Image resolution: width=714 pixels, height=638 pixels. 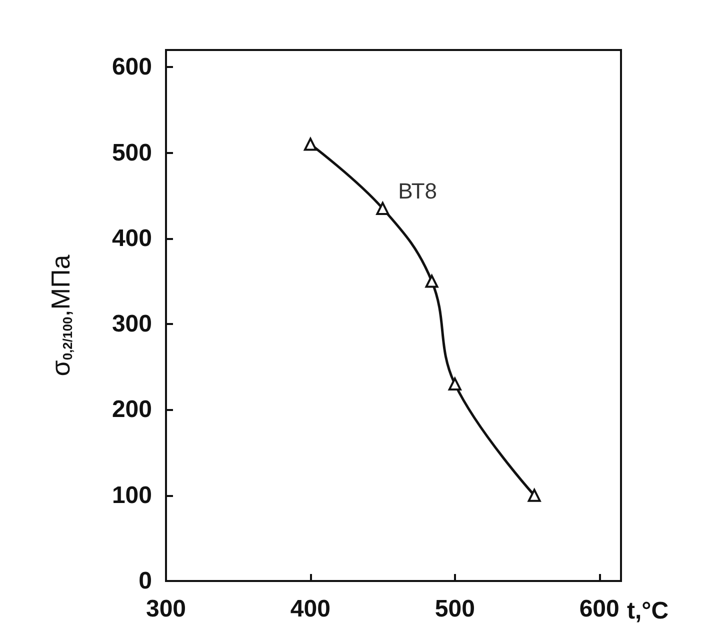 I want to click on y-tick-label: 300, so click(x=132, y=324).